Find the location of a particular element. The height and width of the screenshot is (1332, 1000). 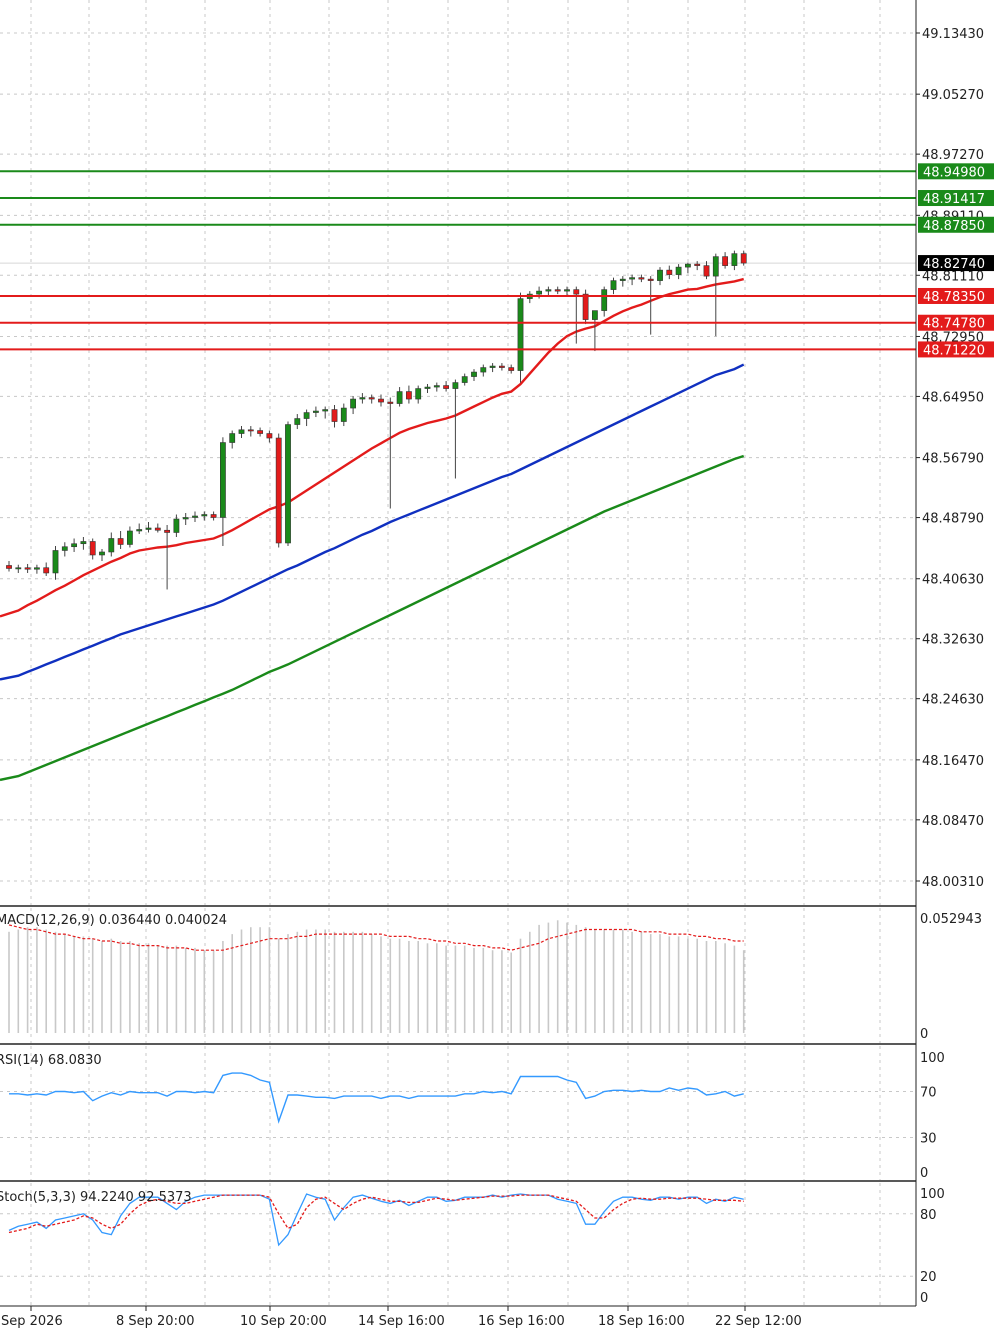

rsi-grid is located at coordinates (458, 1113).